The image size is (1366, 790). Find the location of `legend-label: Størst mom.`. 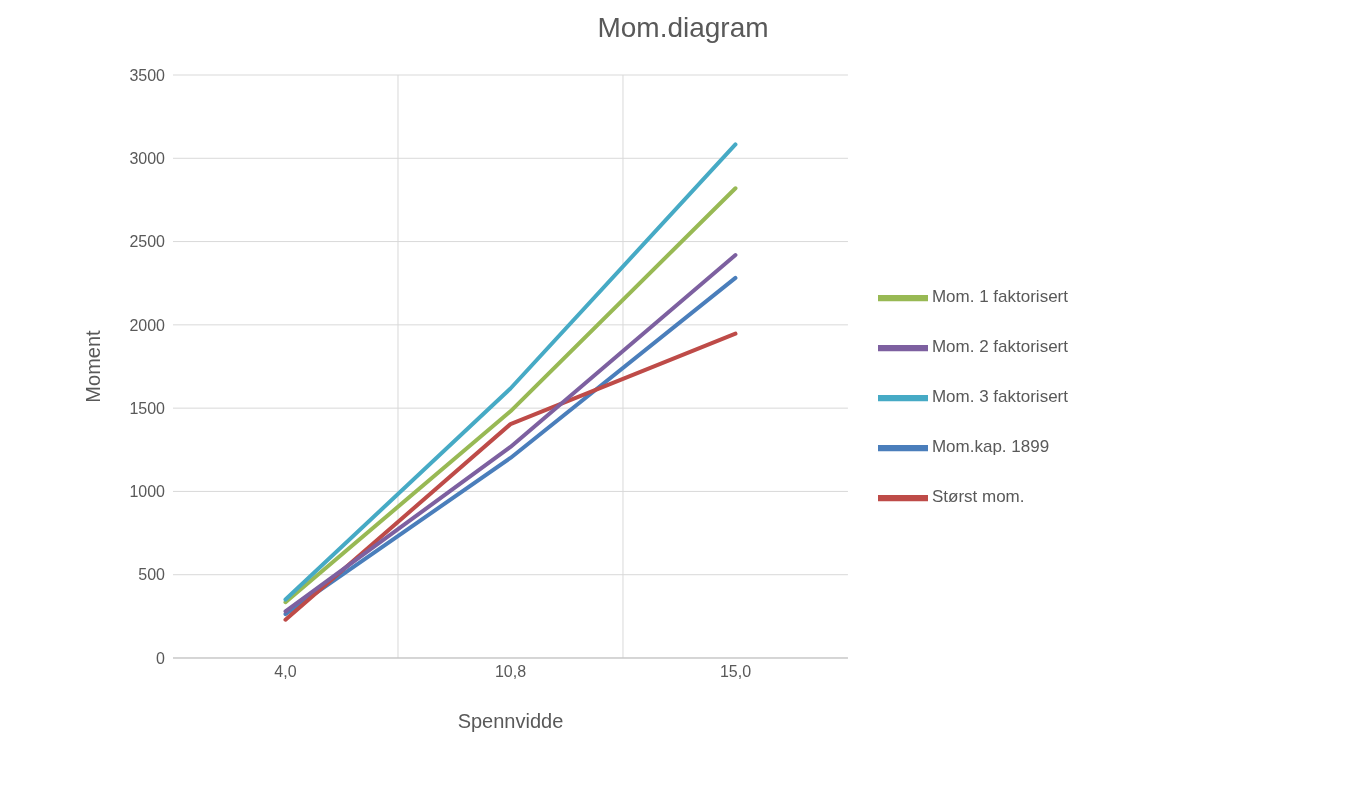

legend-label: Størst mom. is located at coordinates (978, 497).